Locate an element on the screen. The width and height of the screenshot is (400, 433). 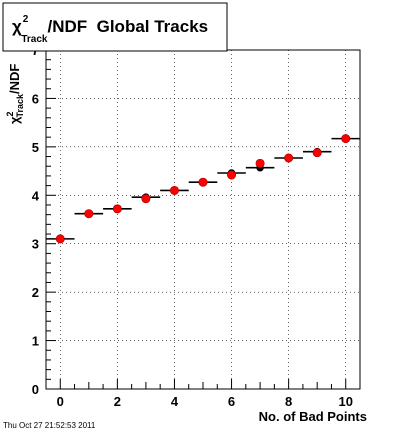
x-axis-label: No. of Bad Points is located at coordinates (313, 416).